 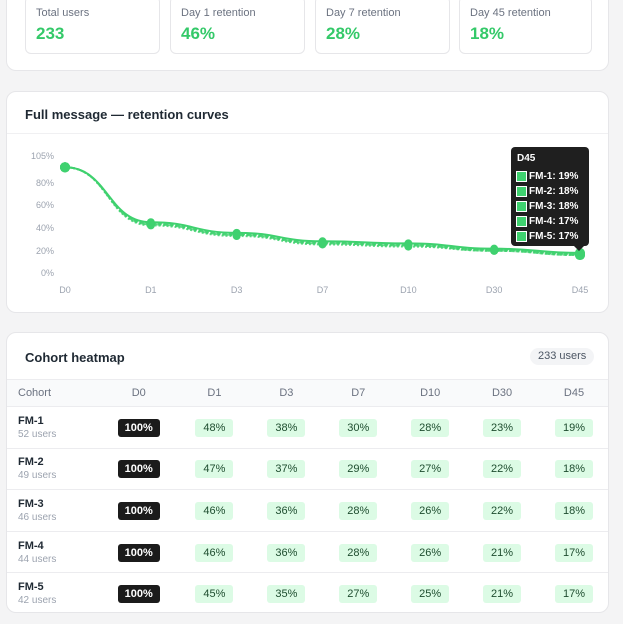 I want to click on users-count-badge: 233 users, so click(x=562, y=356).